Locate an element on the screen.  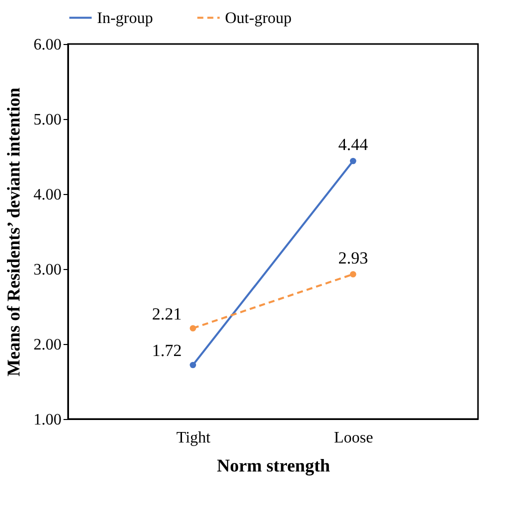
x-tick-label: Tight is located at coordinates (194, 438).